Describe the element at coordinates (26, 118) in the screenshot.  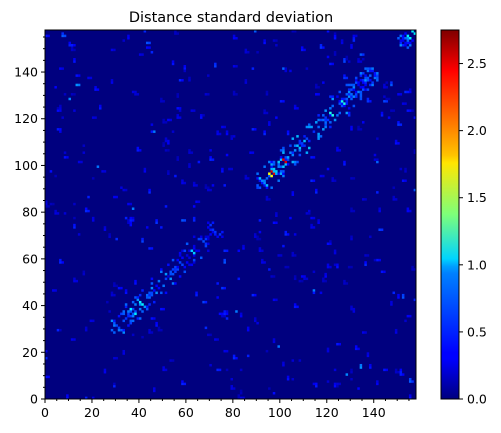
I see `y-tick-label: 120` at that location.